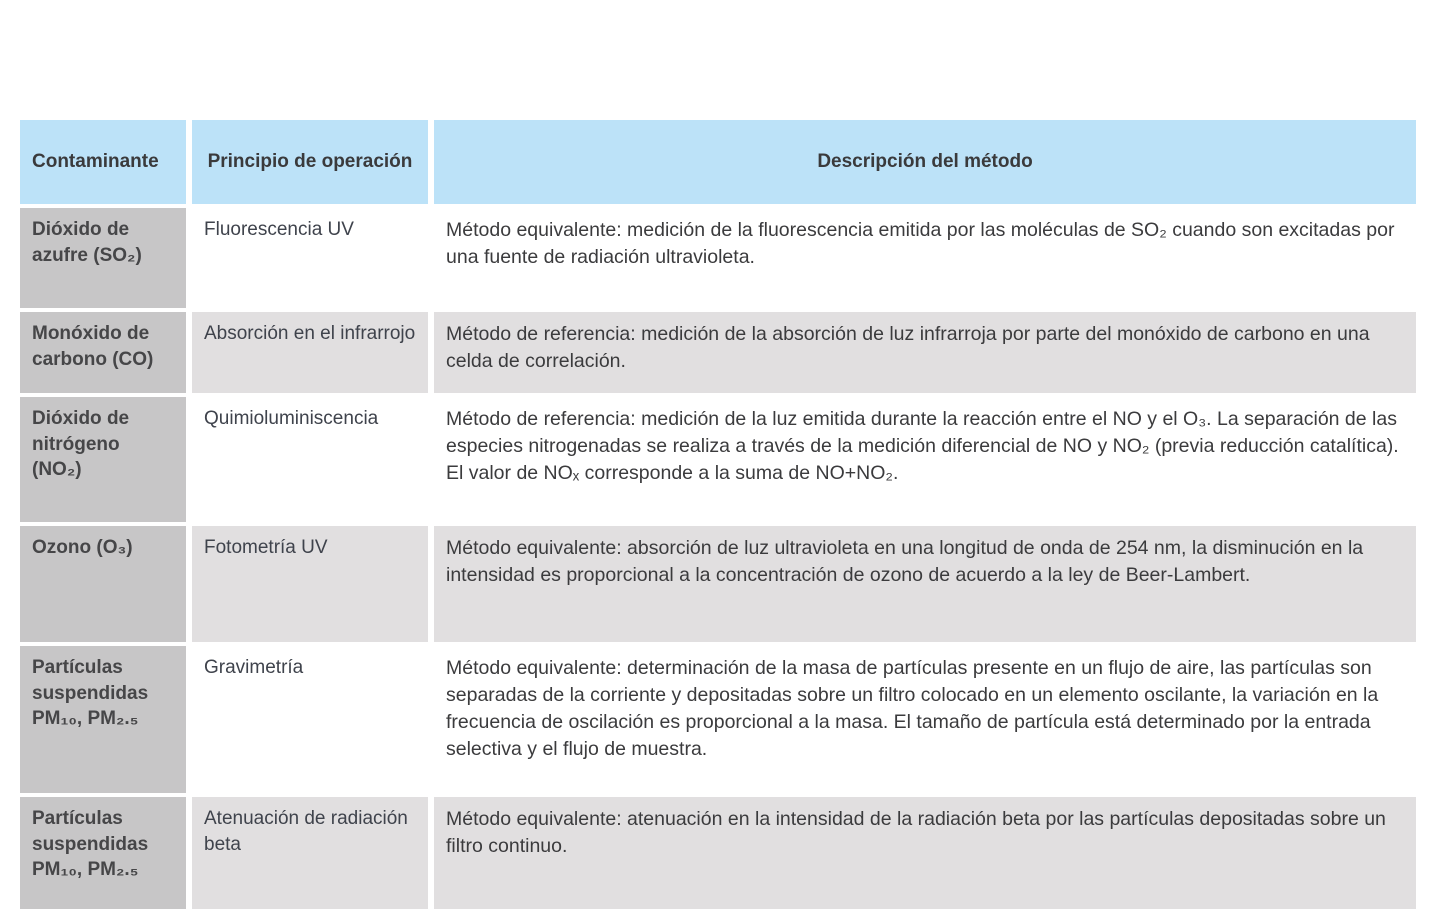  What do you see at coordinates (310, 853) in the screenshot?
I see `cell-principio: Atenuación de radiación beta` at bounding box center [310, 853].